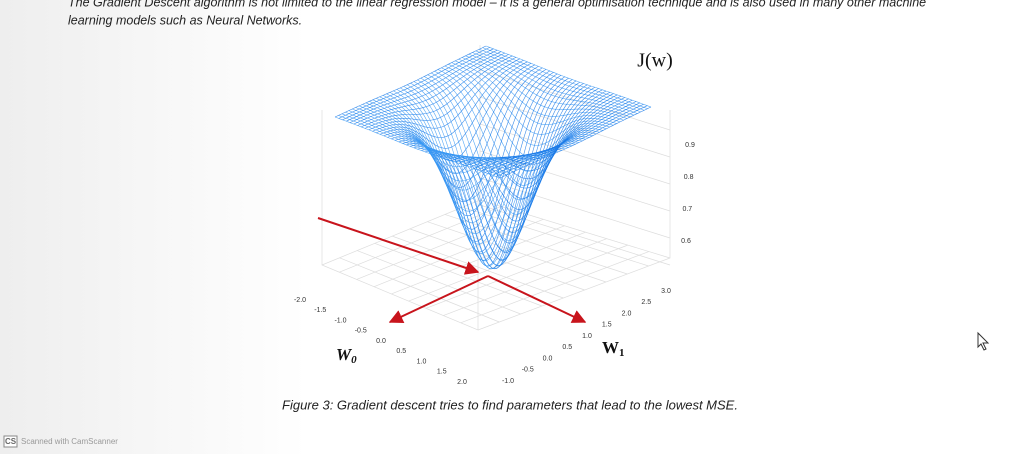 Image resolution: width=1024 pixels, height=454 pixels. Describe the element at coordinates (300, 300) in the screenshot. I see `tick-label: -2.0` at that location.